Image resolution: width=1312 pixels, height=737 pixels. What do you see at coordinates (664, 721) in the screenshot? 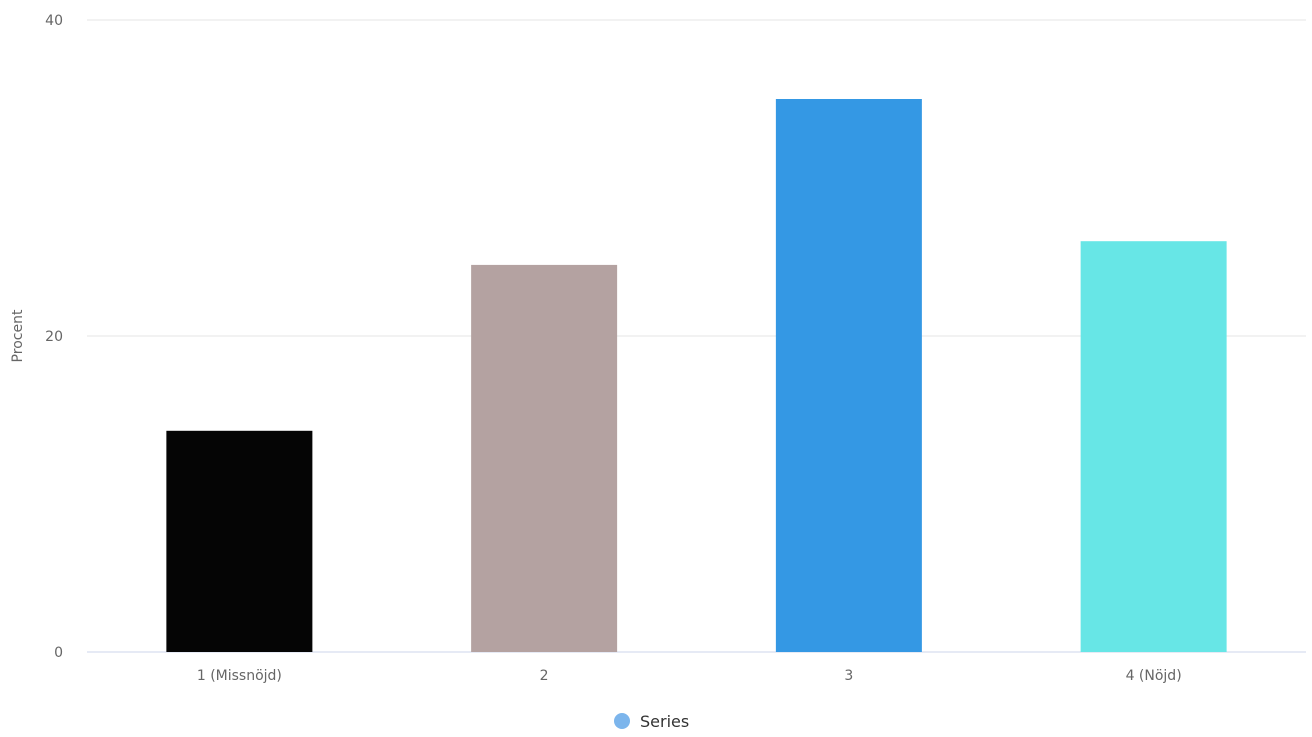
I see `legend-label: Series` at bounding box center [664, 721].